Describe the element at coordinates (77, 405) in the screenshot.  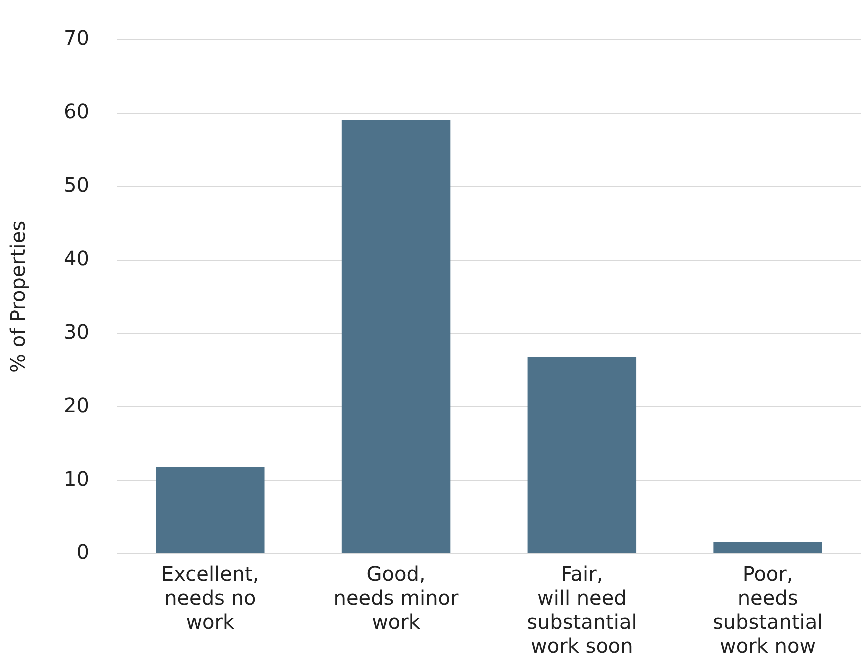
I see `y-tick-label: 20` at that location.